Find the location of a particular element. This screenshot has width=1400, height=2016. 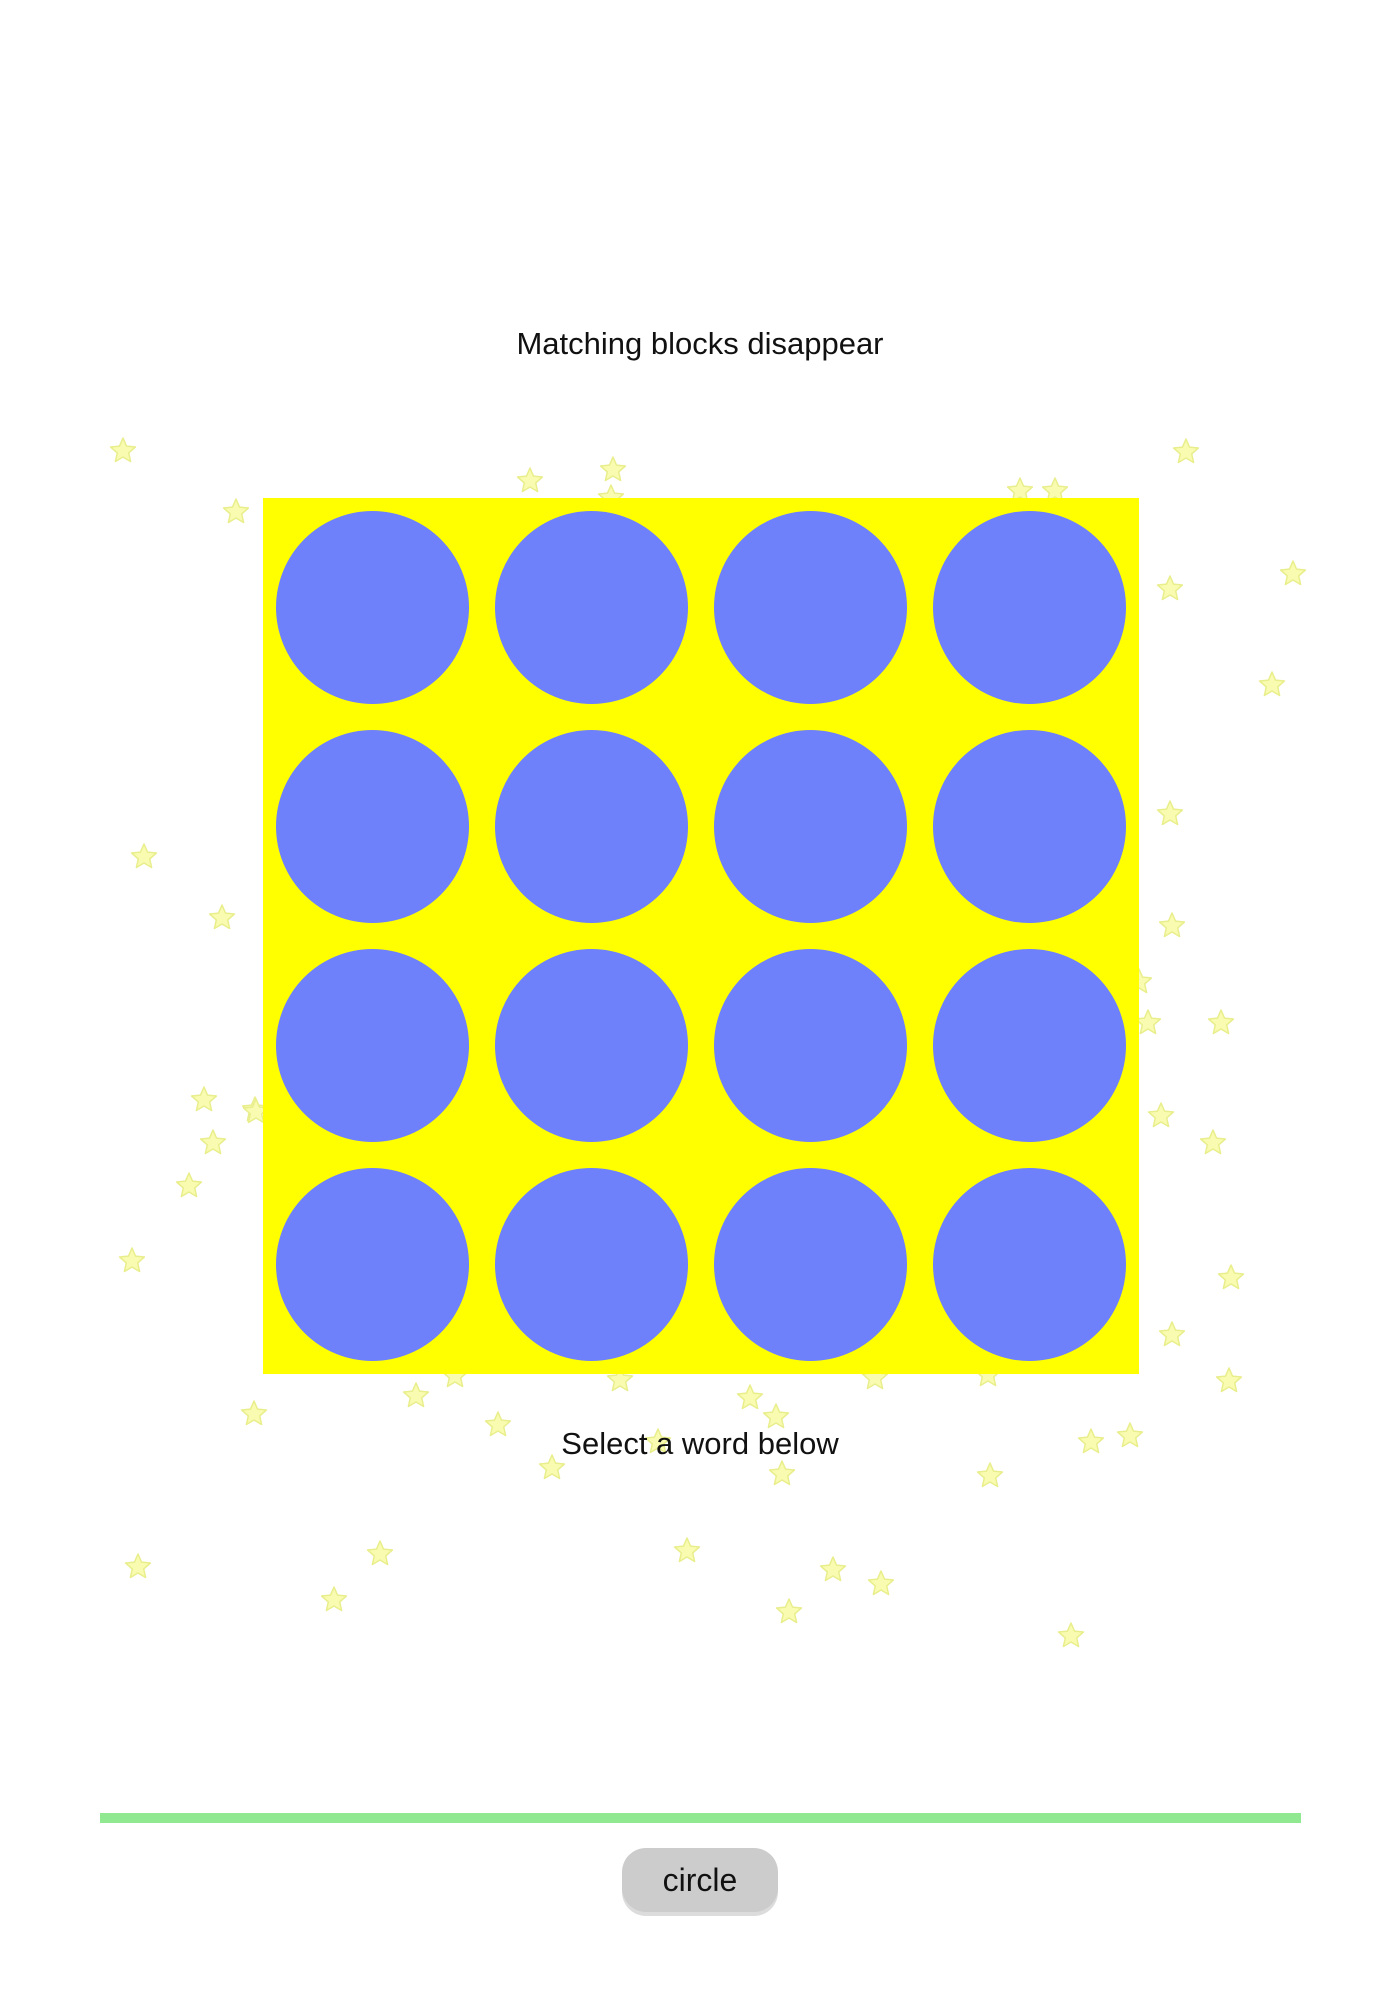

instruction-title: Matching blocks disappear is located at coordinates (700, 343).